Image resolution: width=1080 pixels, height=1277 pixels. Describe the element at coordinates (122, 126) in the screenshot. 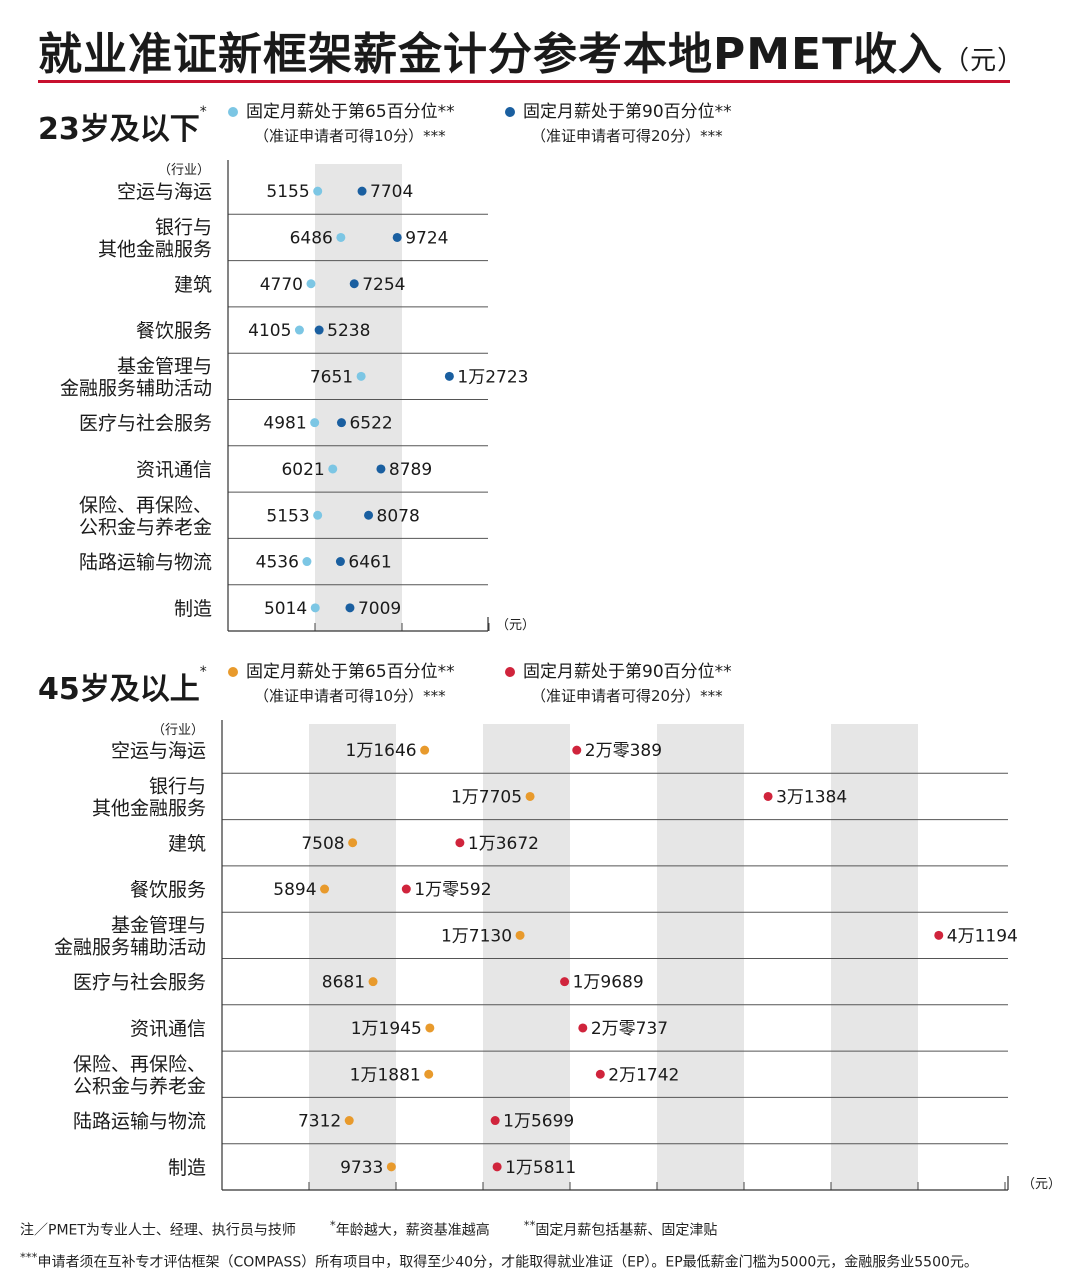

I see `section-title-under-23: 23岁及以下*` at that location.